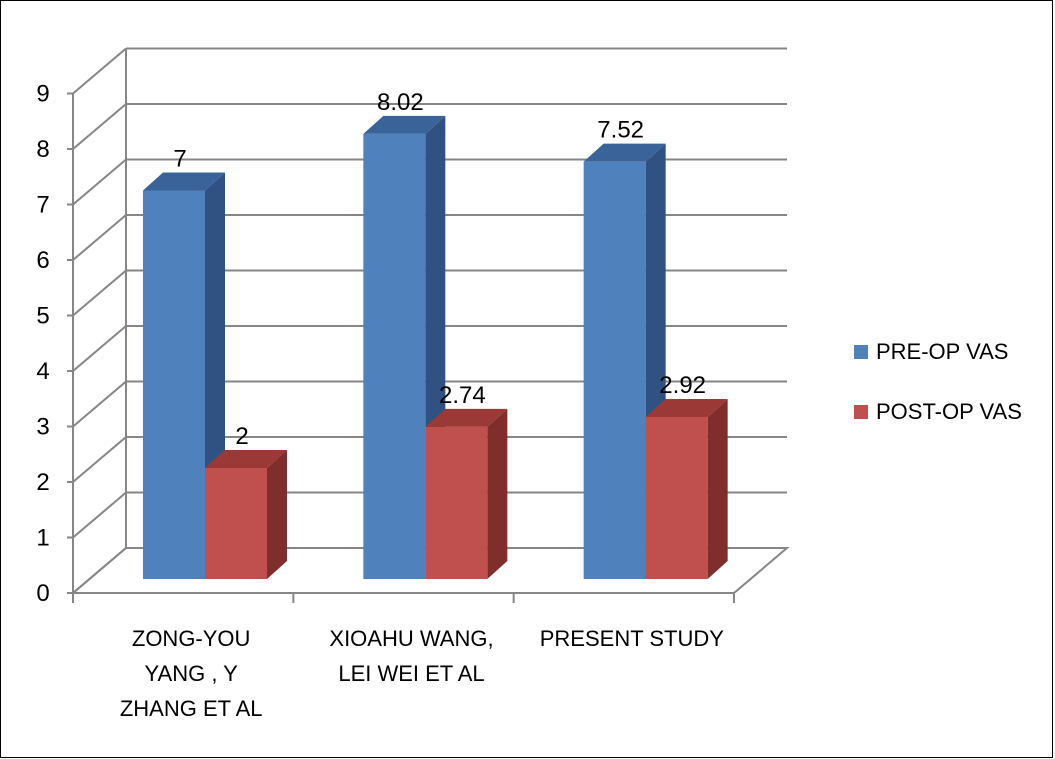 This screenshot has height=759, width=1055. I want to click on y-tick-label: 0, so click(42, 593).